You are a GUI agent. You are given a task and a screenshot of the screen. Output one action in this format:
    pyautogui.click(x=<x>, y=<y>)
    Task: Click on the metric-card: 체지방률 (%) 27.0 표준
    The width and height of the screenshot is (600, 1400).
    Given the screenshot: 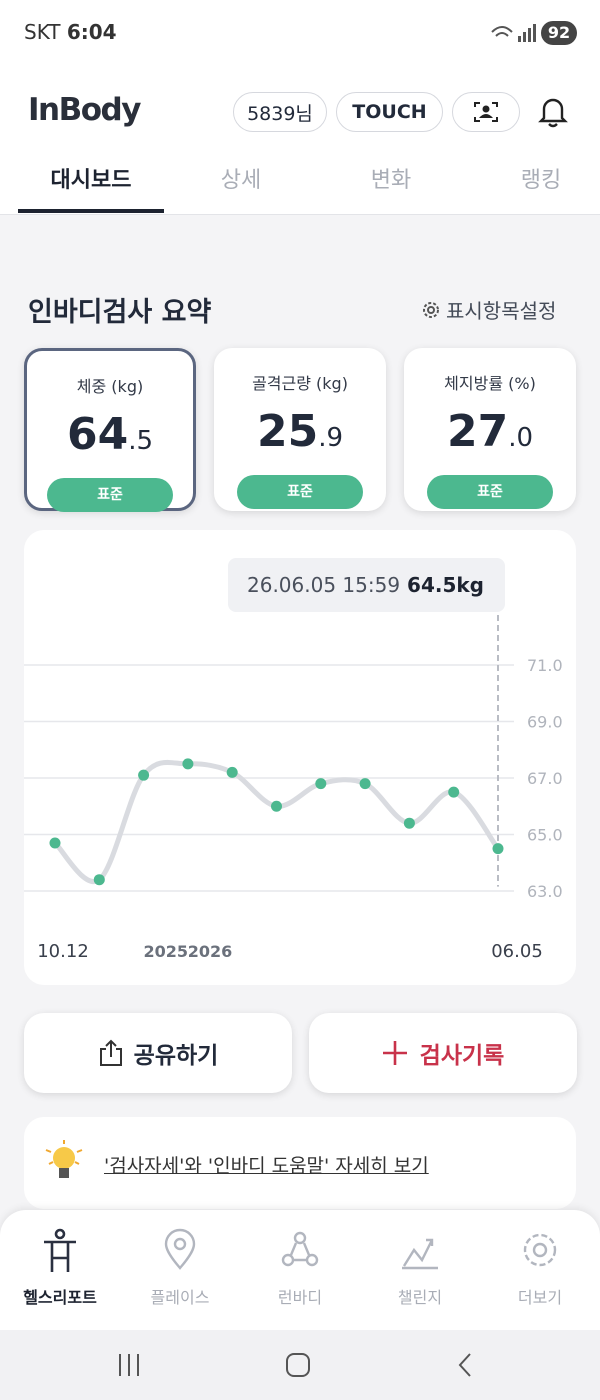 What is the action you would take?
    pyautogui.click(x=490, y=429)
    